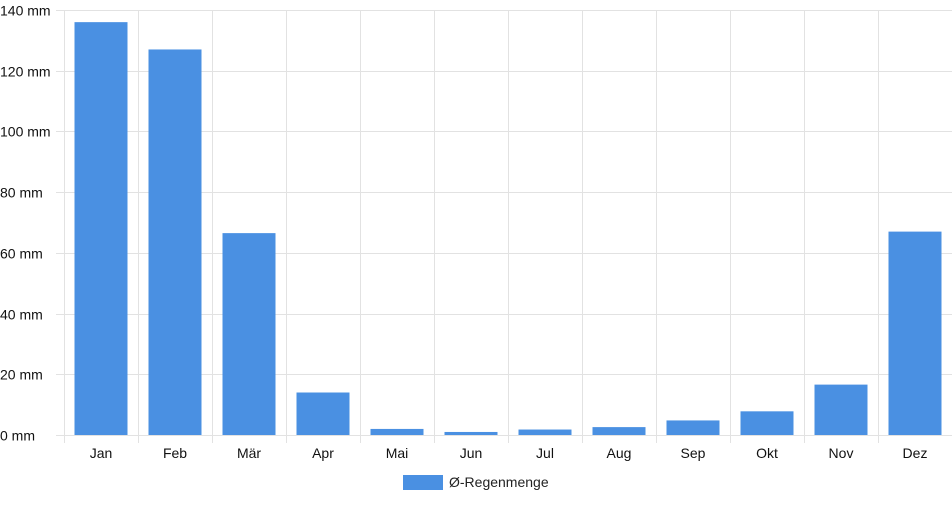  I want to click on y-tick-label: 40 mm, so click(21, 315).